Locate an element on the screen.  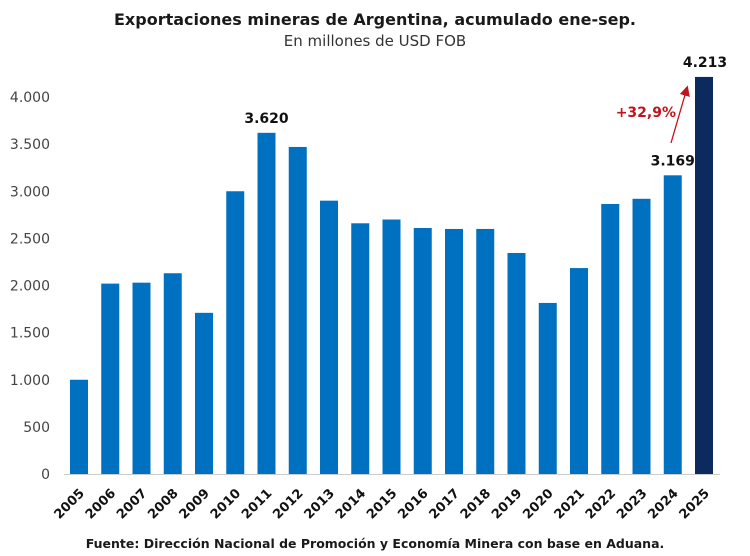
bar-2007 is located at coordinates (141, 378).